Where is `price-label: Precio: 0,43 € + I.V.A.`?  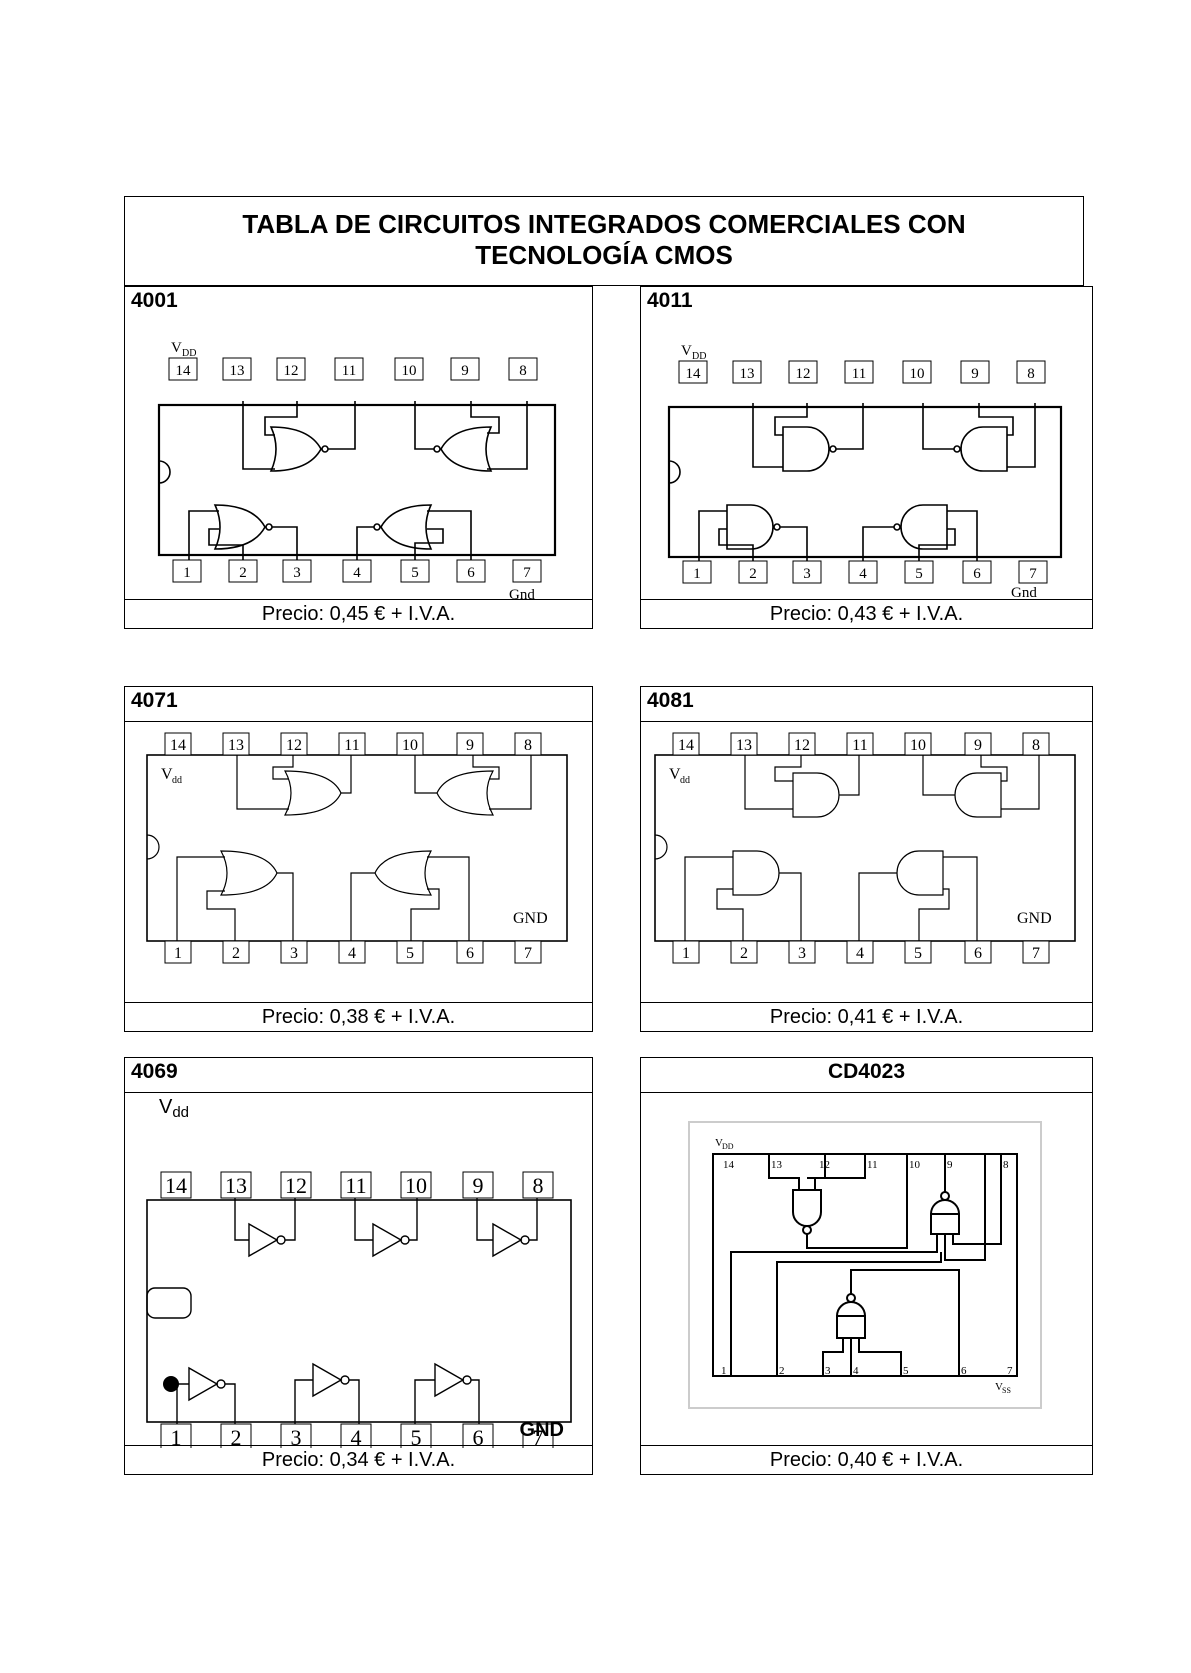 price-label: Precio: 0,43 € + I.V.A. is located at coordinates (866, 613).